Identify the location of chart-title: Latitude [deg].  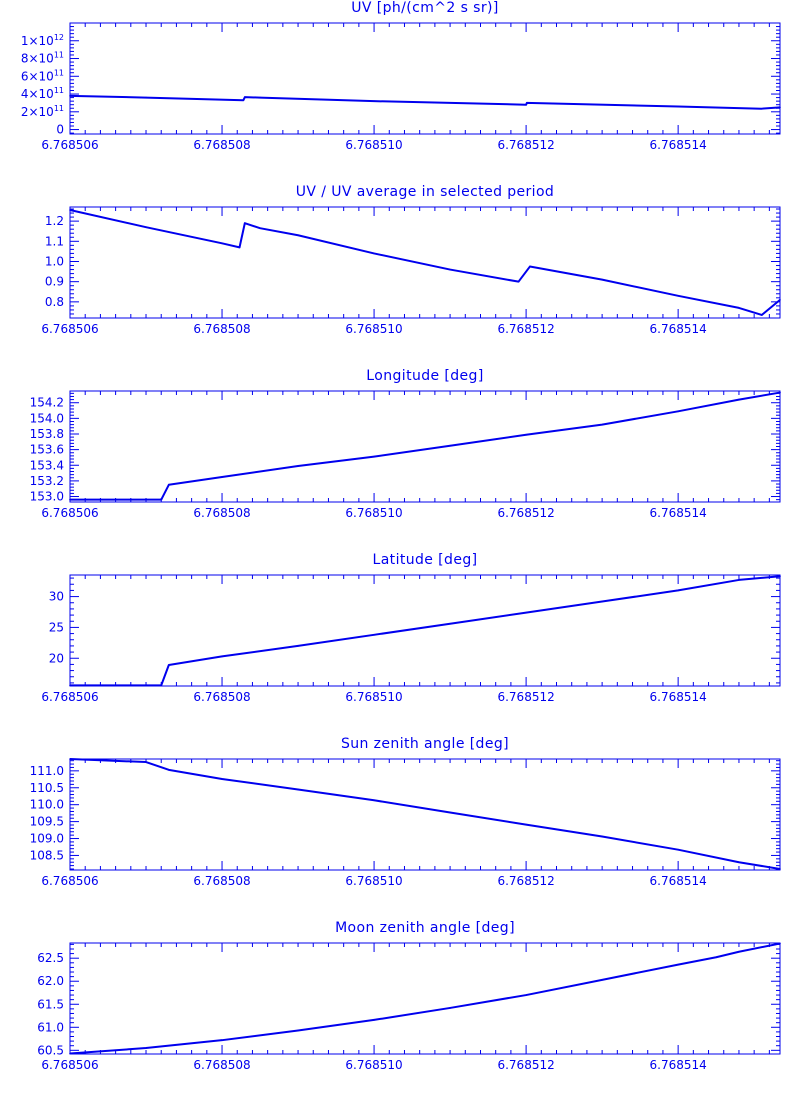
(425, 560).